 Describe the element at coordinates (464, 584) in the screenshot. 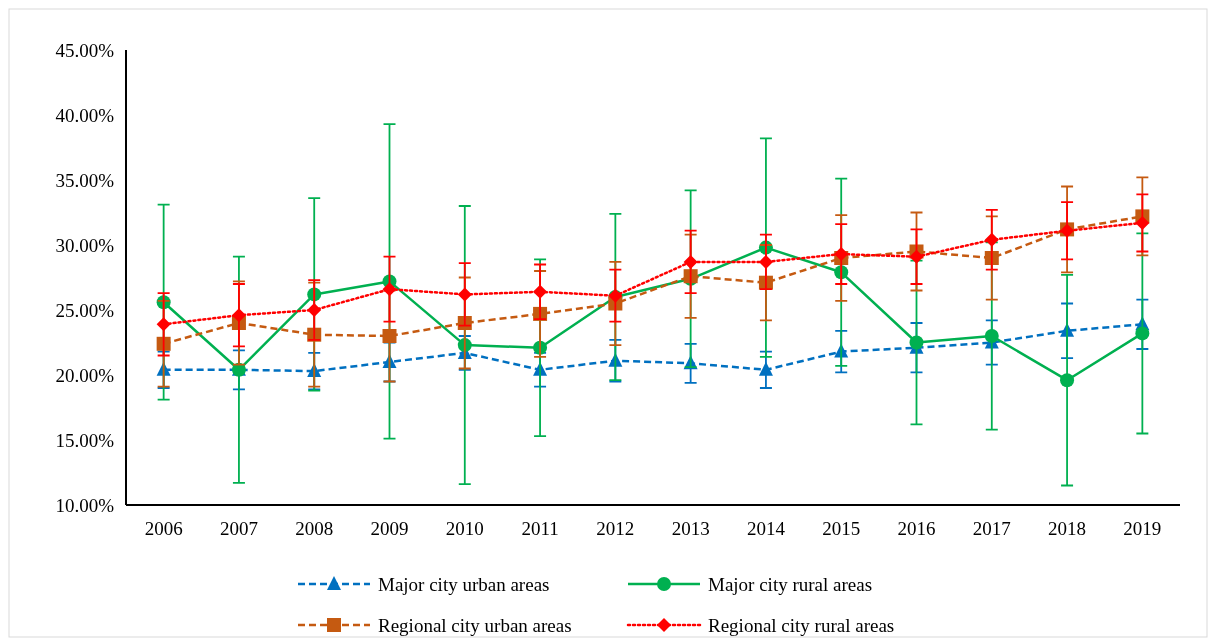

I see `legend-label: Major city urban areas` at that location.